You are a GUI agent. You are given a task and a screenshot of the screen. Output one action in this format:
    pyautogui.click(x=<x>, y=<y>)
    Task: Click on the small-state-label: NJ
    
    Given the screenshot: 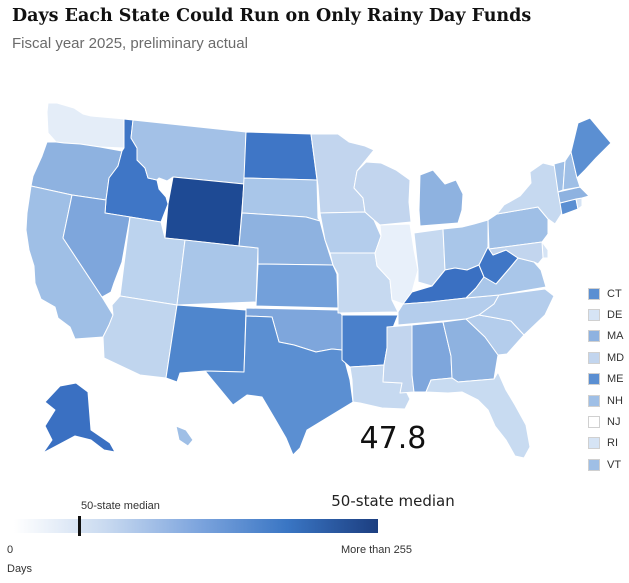 What is the action you would take?
    pyautogui.click(x=614, y=422)
    